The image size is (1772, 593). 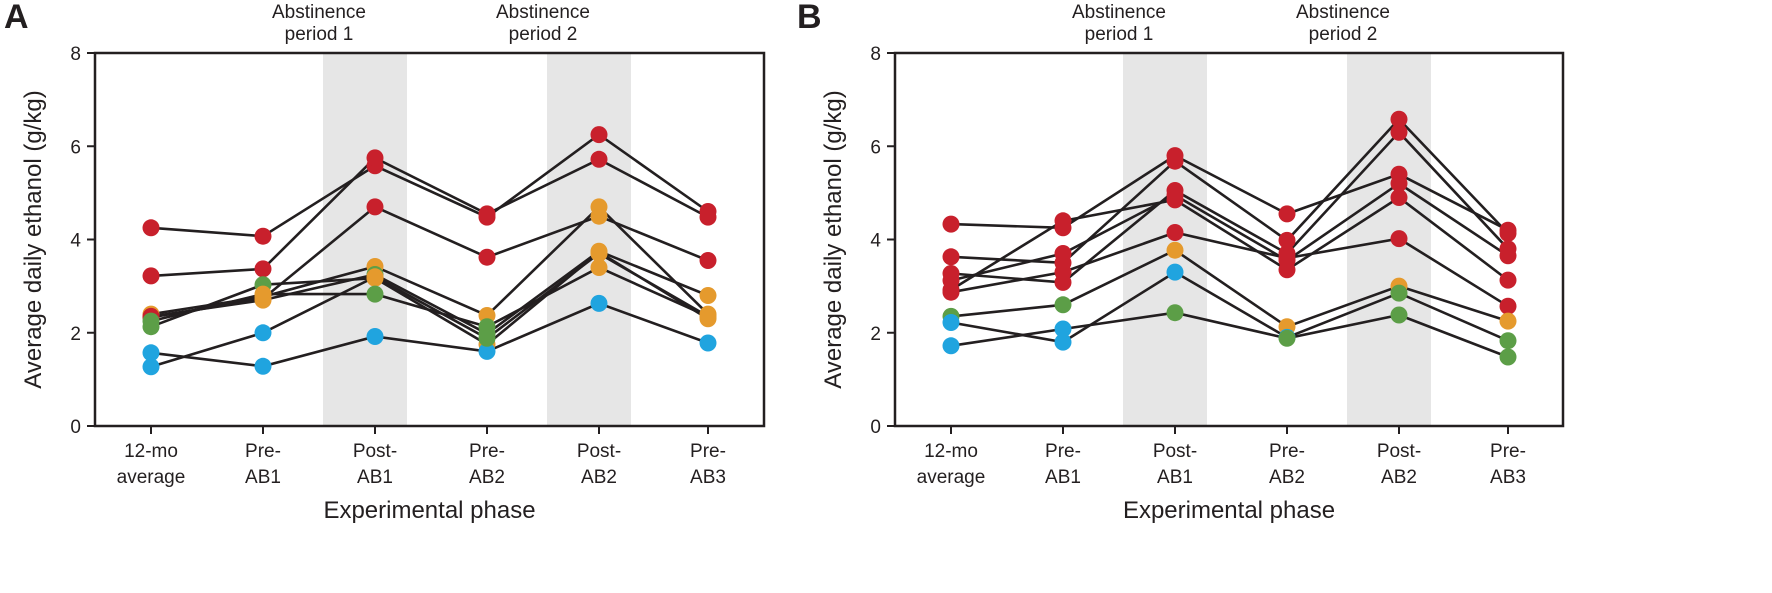 What do you see at coordinates (429, 510) in the screenshot?
I see `x-axis-title: Experimental phase` at bounding box center [429, 510].